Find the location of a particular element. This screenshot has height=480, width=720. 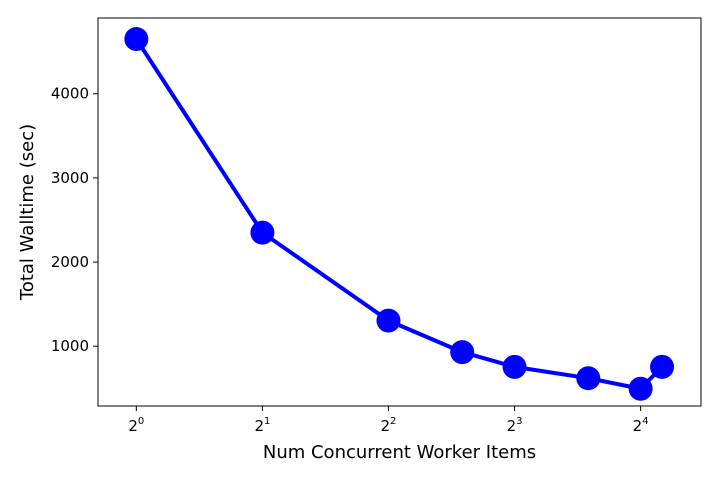

x-tick-label: 21 is located at coordinates (262, 425).